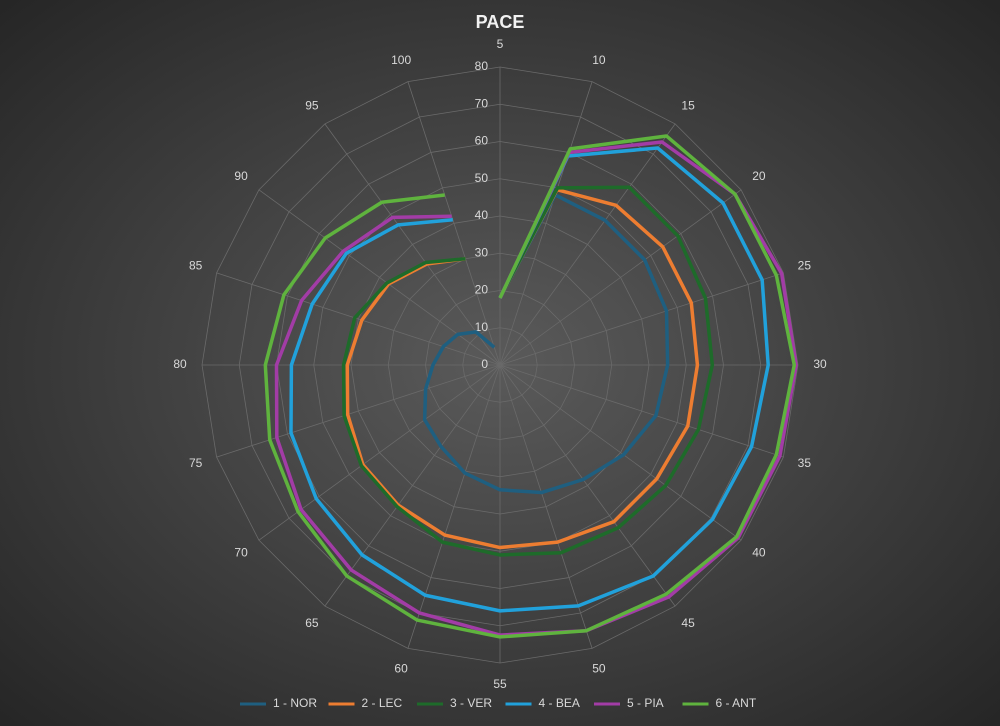 This screenshot has width=1000, height=726. Describe the element at coordinates (688, 623) in the screenshot. I see `category-label: 45` at that location.